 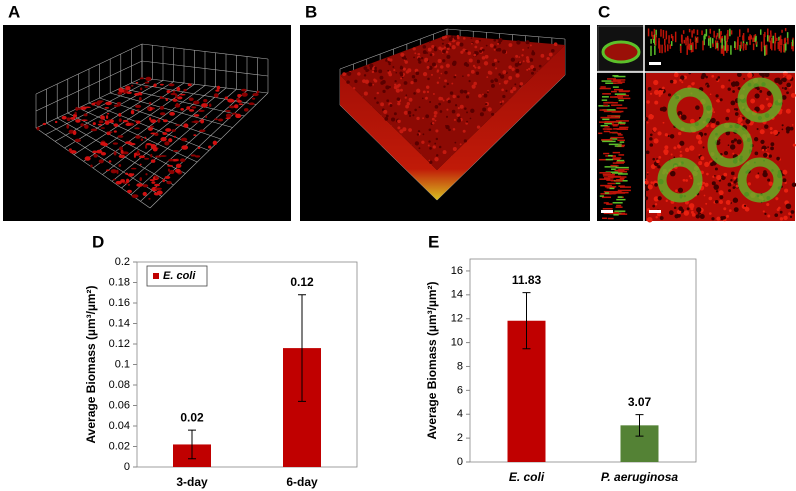 I want to click on panel-label: B, so click(x=311, y=11).